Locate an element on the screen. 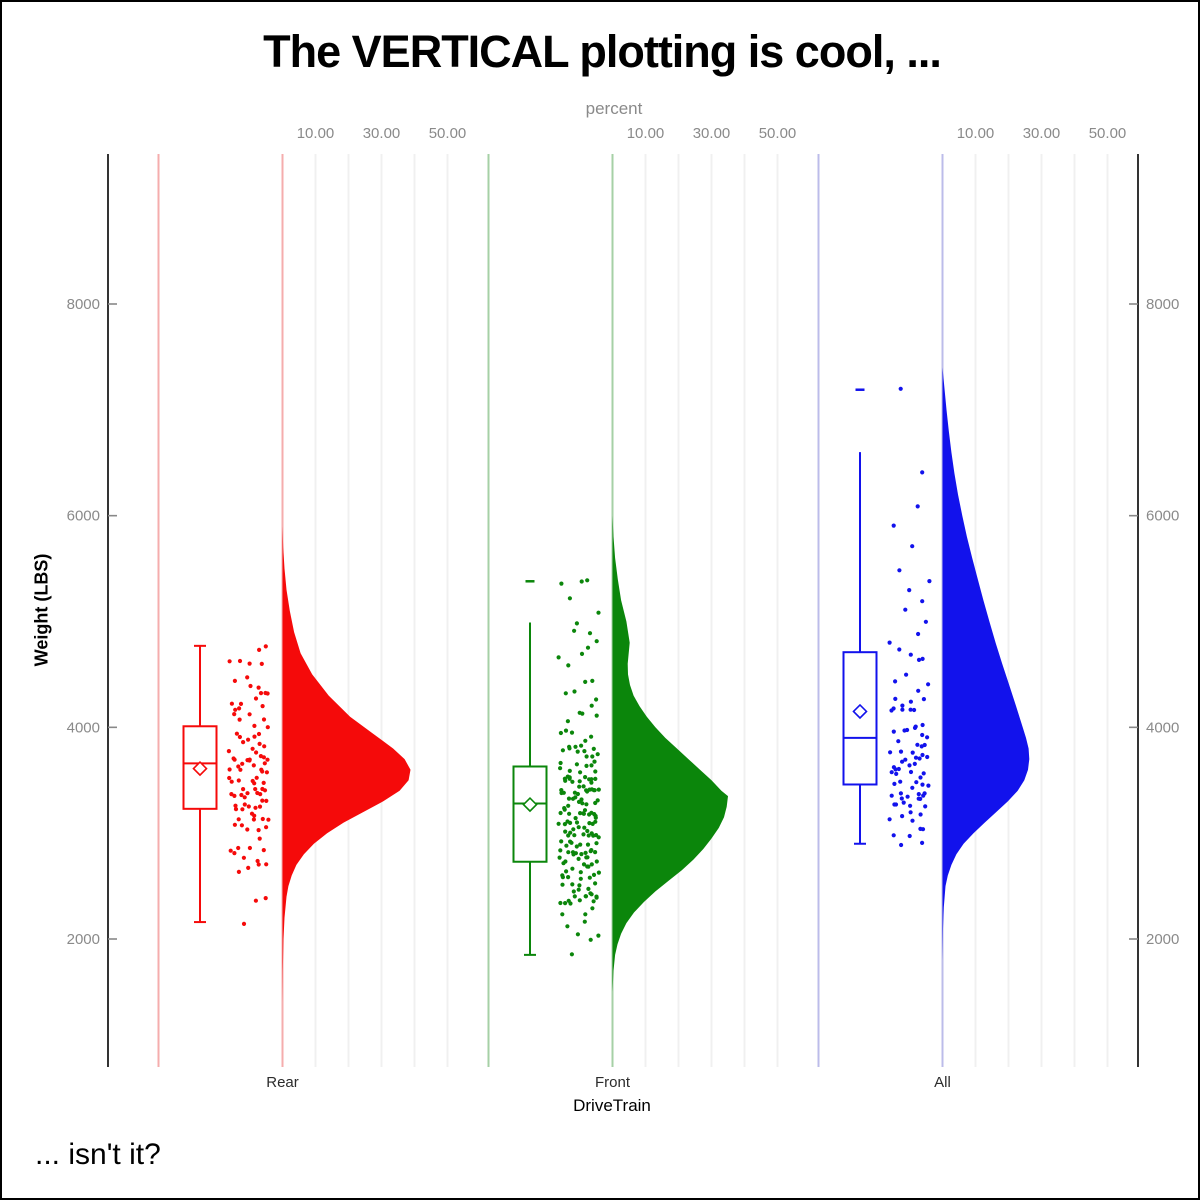 Image resolution: width=1200 pixels, height=1200 pixels. right-axis-tick-label: 8000 is located at coordinates (1162, 304).